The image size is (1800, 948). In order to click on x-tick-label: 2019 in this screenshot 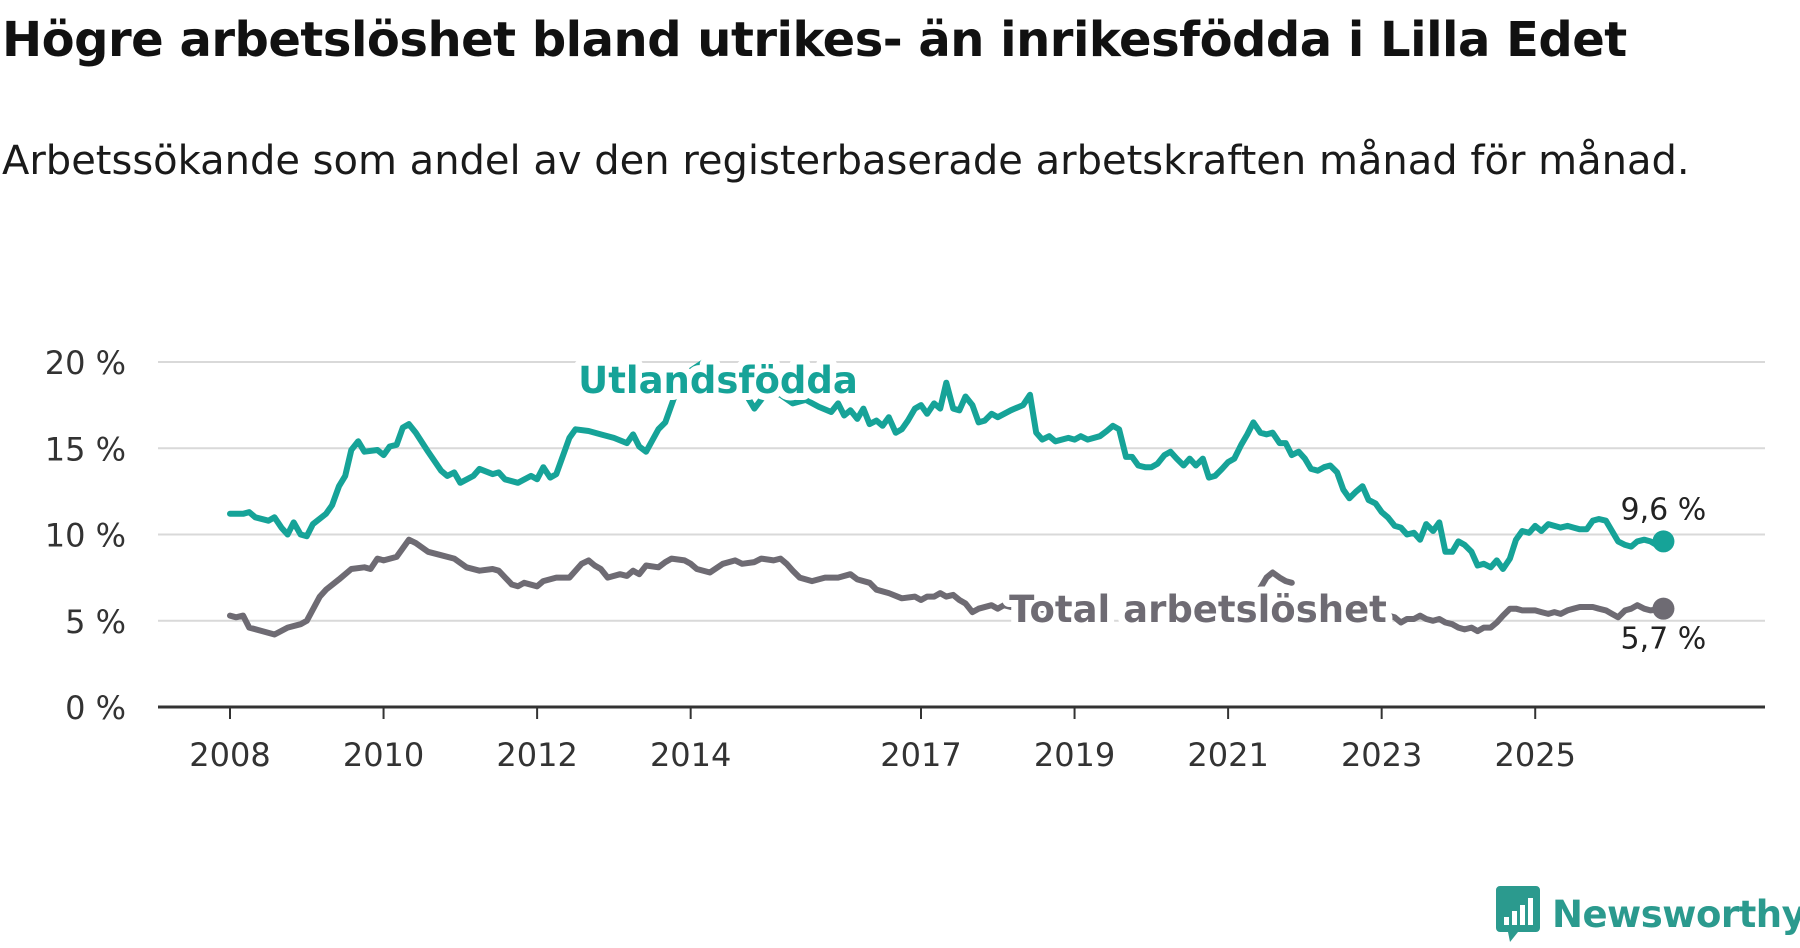, I will do `click(1074, 755)`.